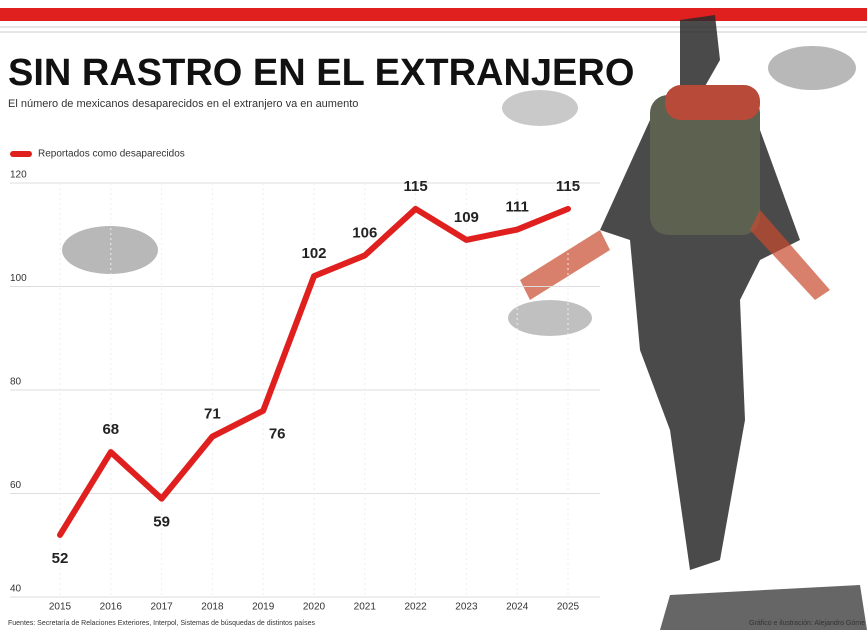 This screenshot has width=867, height=630. What do you see at coordinates (16, 485) in the screenshot?
I see `y-tick-label: 60` at bounding box center [16, 485].